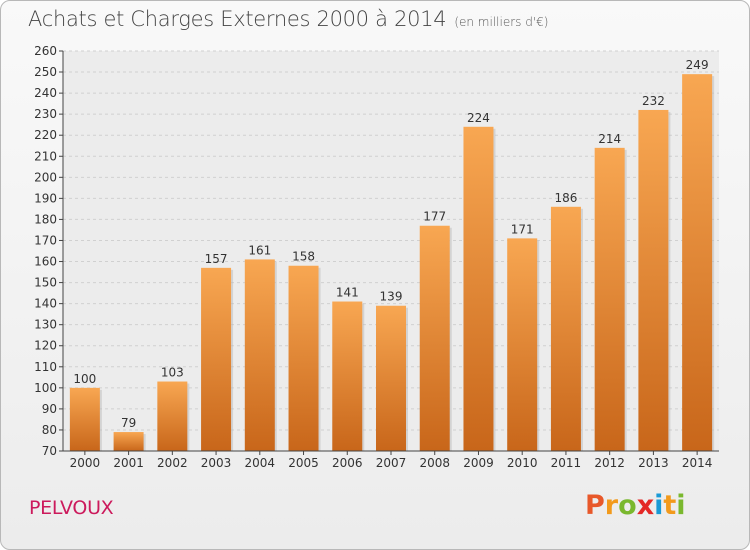 The width and height of the screenshot is (750, 550). Describe the element at coordinates (501, 22) in the screenshot. I see `chart-subtitle: (en milliers d'€)` at that location.